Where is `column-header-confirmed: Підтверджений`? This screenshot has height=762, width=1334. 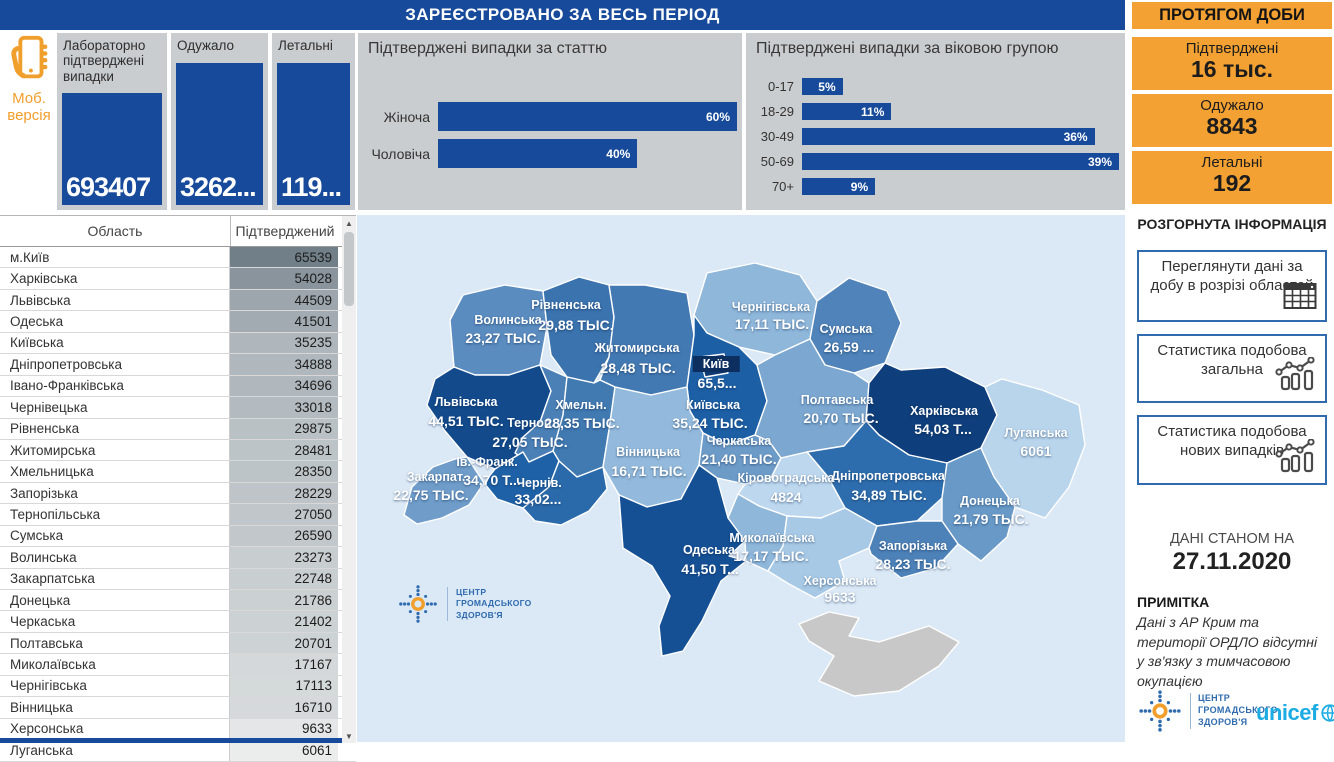 column-header-confirmed: Підтверджений is located at coordinates (285, 231).